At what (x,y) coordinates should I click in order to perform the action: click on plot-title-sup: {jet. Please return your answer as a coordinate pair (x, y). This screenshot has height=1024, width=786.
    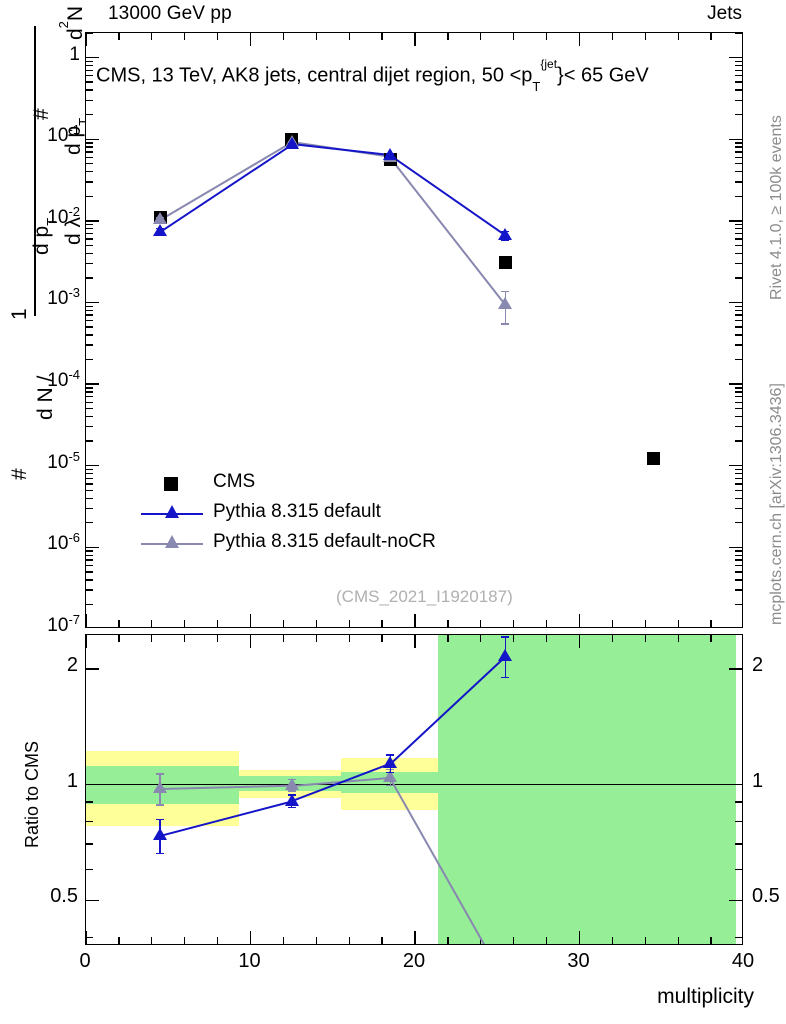
    Looking at the image, I should click on (549, 64).